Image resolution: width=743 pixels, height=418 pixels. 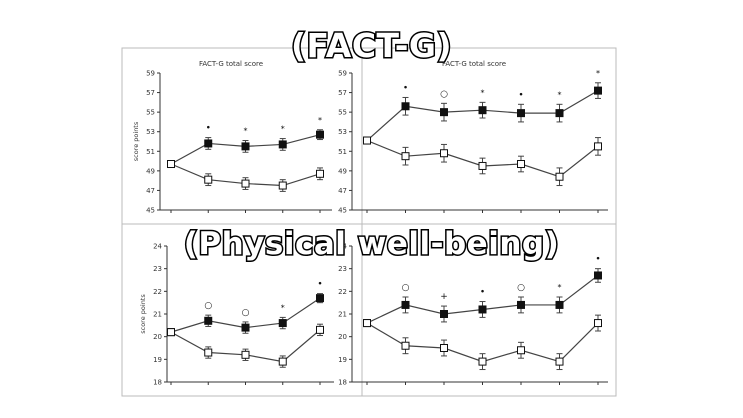 I want to click on chart-panel-4: 18 19 20 21 22 23 24 ○ + • ○ * •, so click(x=473, y=315).